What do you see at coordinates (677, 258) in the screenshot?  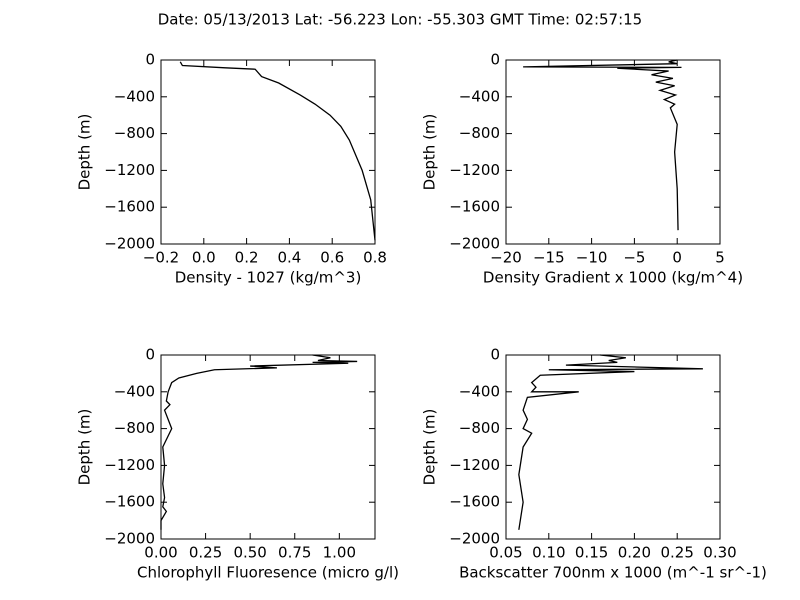 I see `x-tick-label: 0` at bounding box center [677, 258].